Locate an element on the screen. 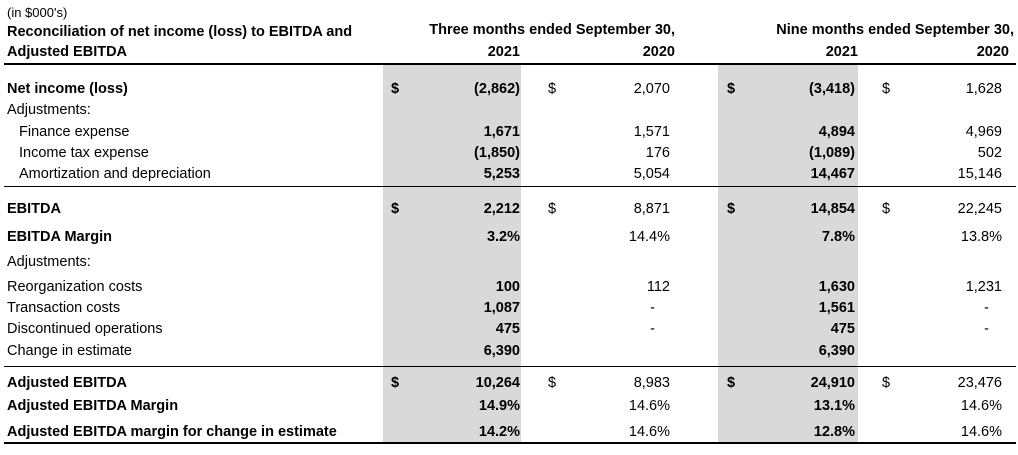 This screenshot has height=455, width=1018. cell-q3-2020: 1,571 is located at coordinates (651, 132).